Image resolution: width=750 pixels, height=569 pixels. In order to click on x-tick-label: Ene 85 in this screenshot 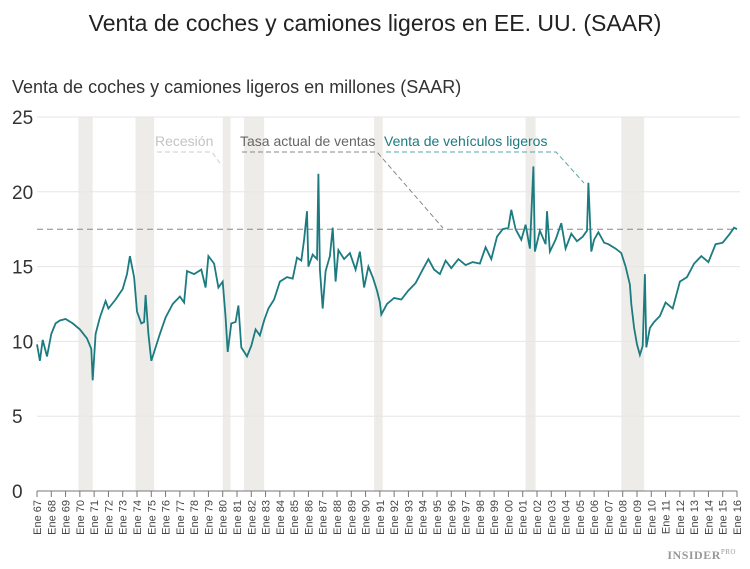, I will do `click(295, 517)`.